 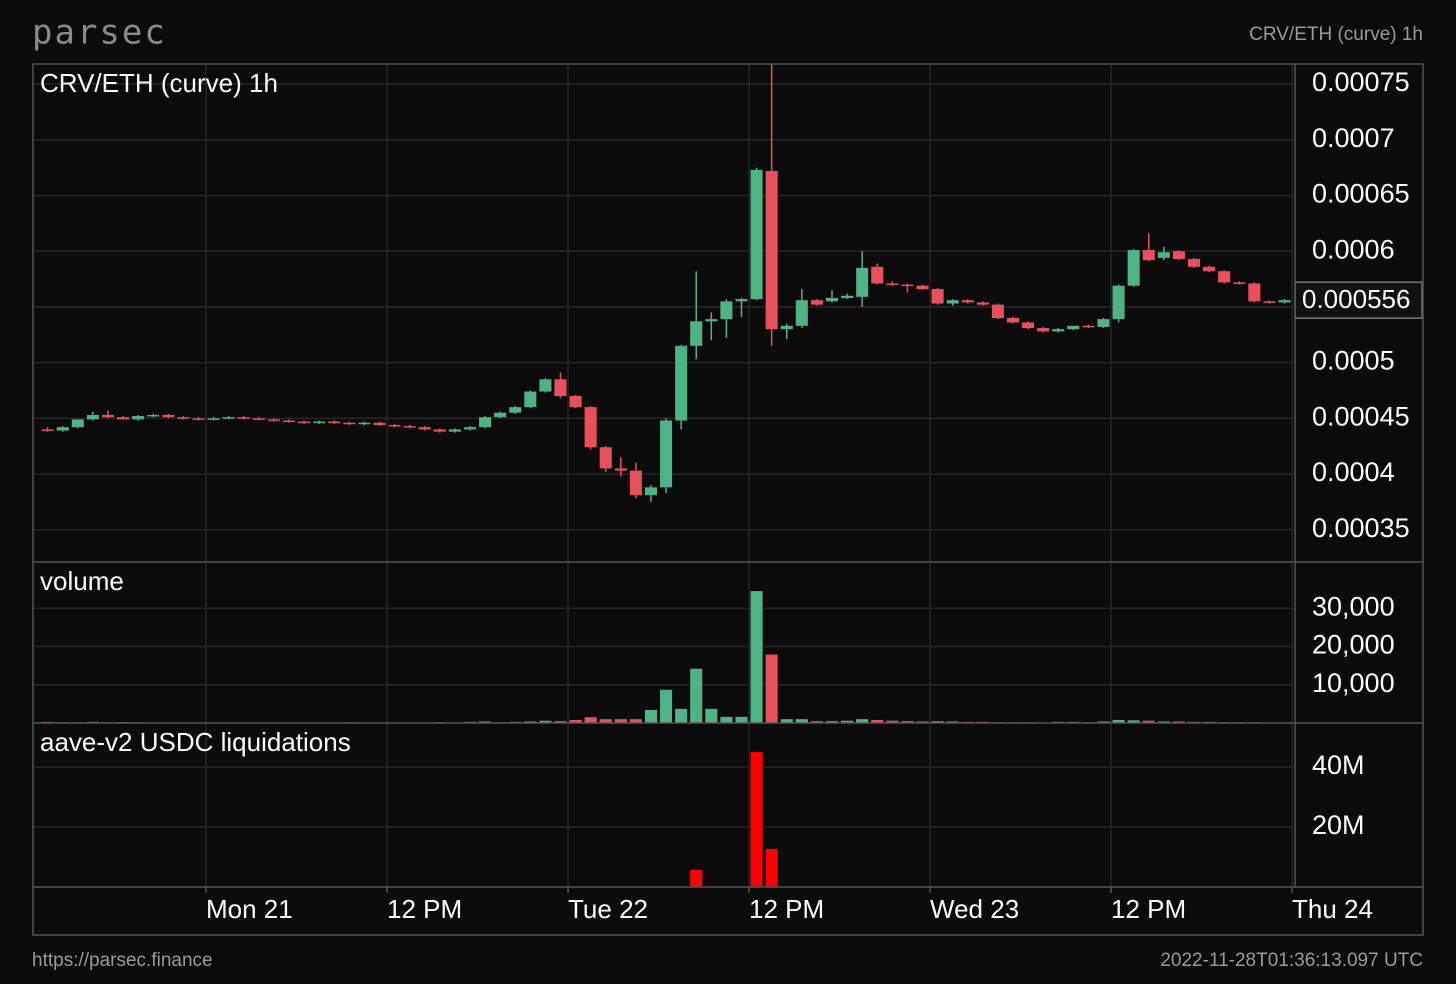 What do you see at coordinates (1353, 683) in the screenshot?
I see `y-tick-label: 10,000` at bounding box center [1353, 683].